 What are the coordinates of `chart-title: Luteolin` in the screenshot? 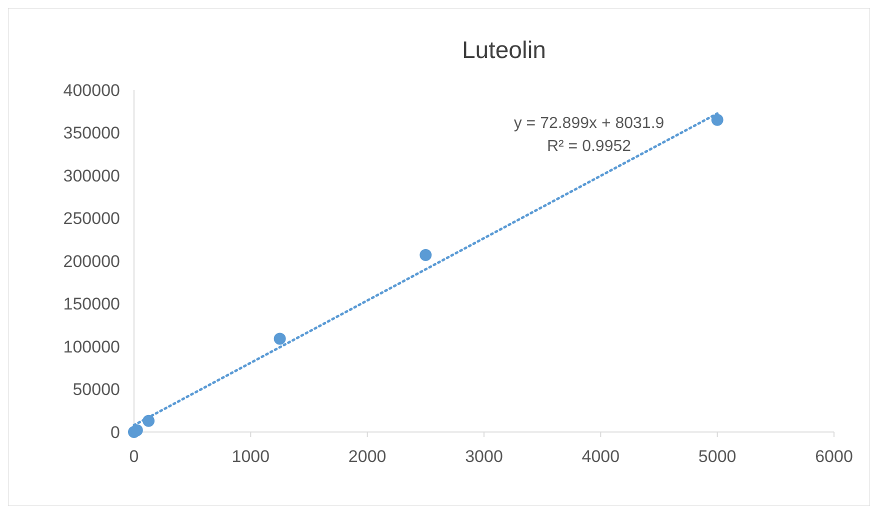 It's located at (504, 50).